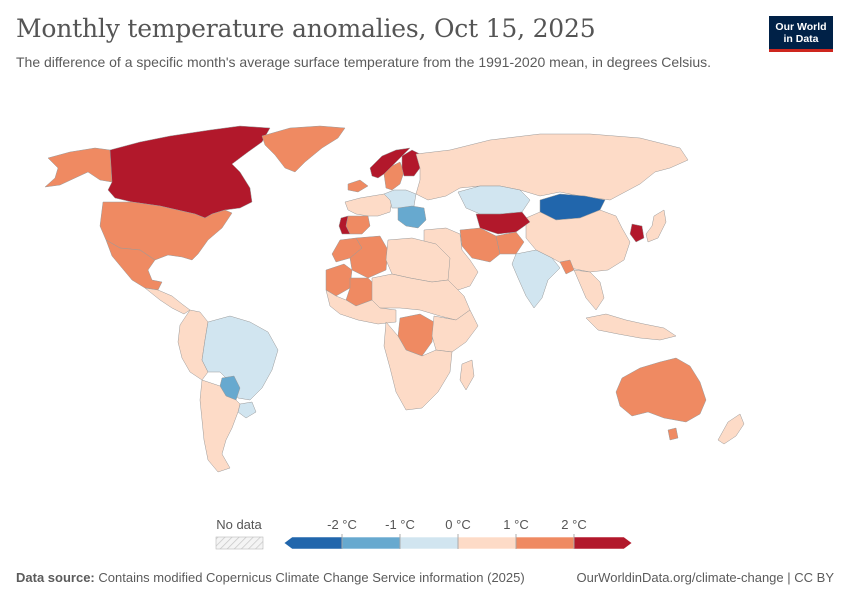 The height and width of the screenshot is (600, 850). What do you see at coordinates (358, 186) in the screenshot?
I see `region-iceland` at bounding box center [358, 186].